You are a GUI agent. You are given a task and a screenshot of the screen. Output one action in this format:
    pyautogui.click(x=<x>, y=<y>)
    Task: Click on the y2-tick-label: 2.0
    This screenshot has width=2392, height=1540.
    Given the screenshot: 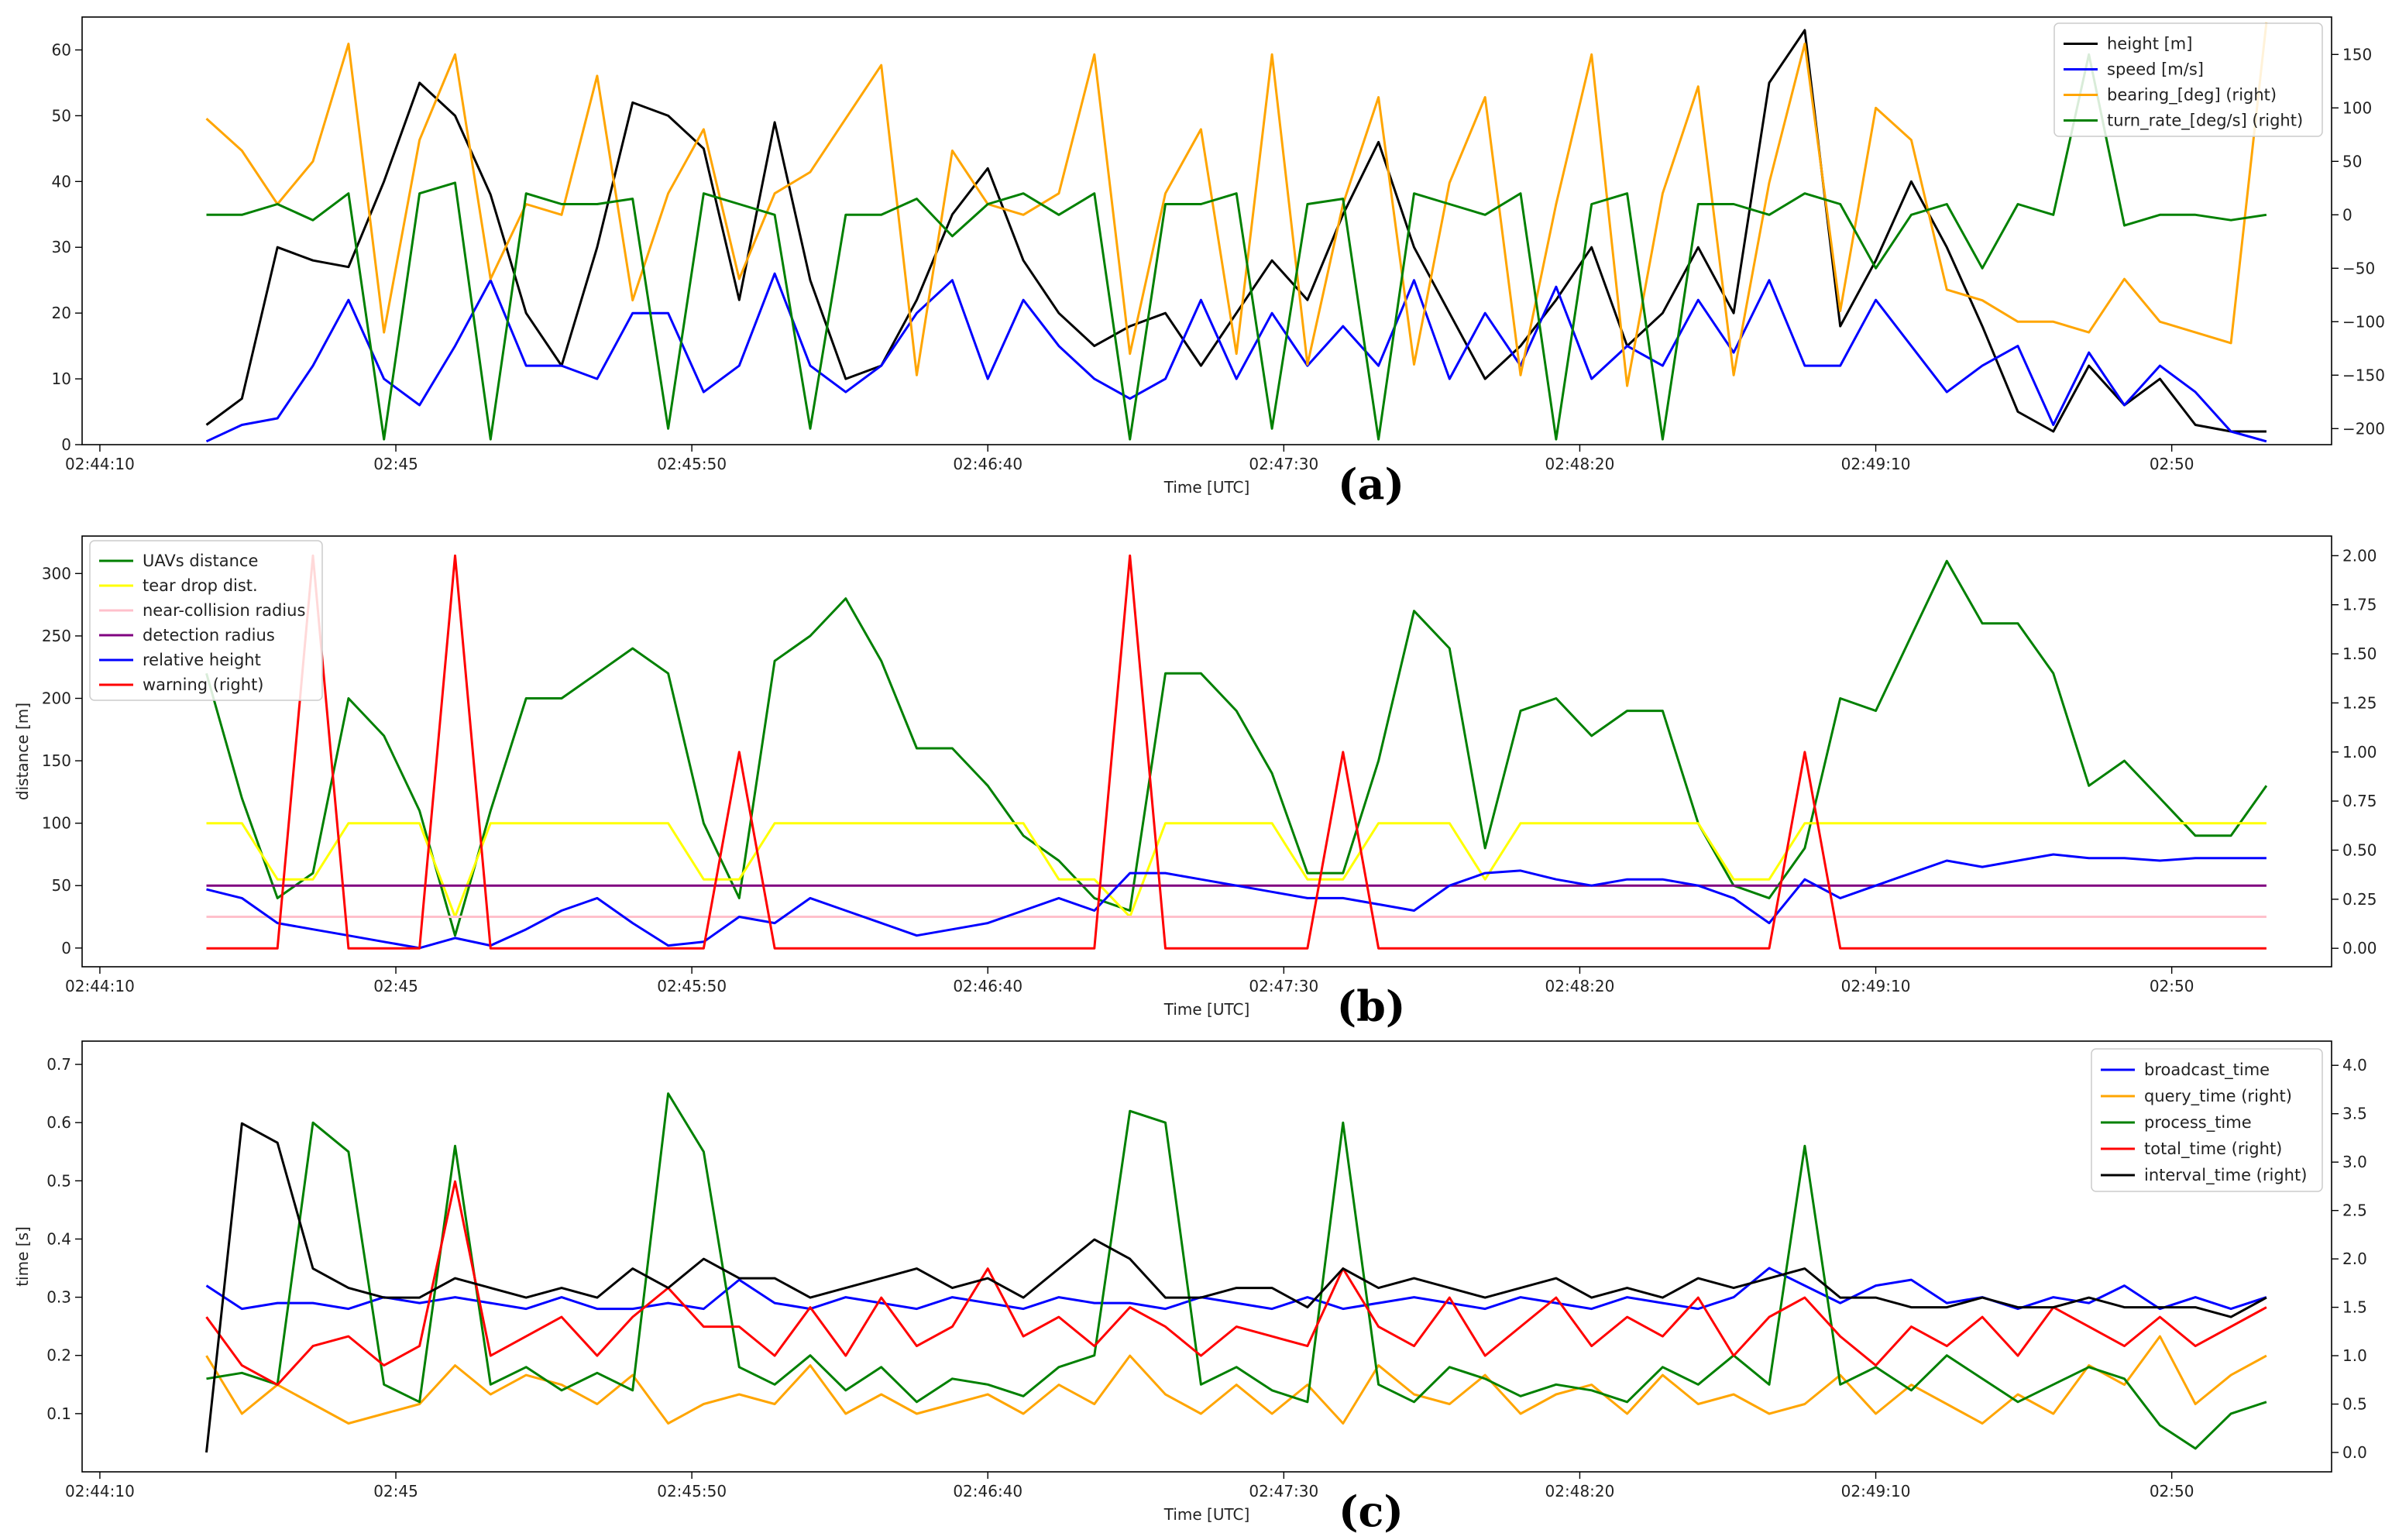 What is the action you would take?
    pyautogui.click(x=2354, y=1259)
    